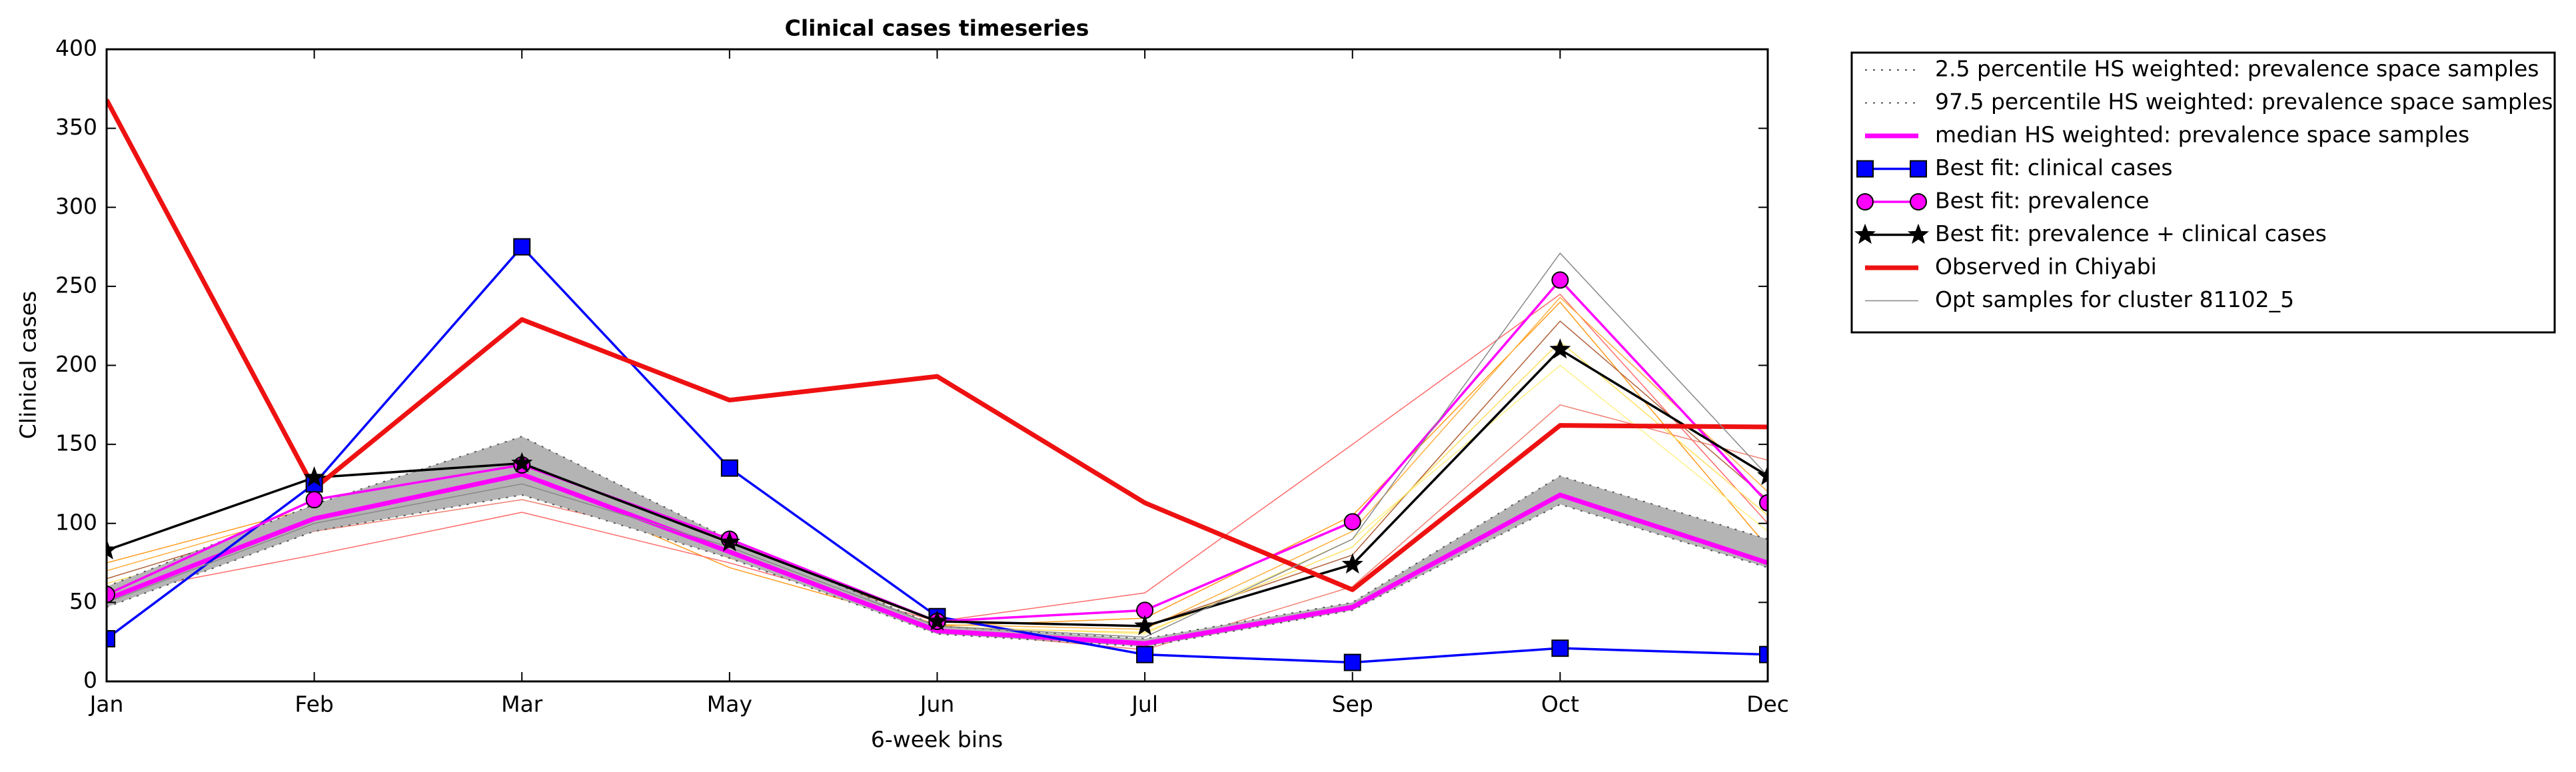 Image resolution: width=2576 pixels, height=772 pixels. I want to click on x-tick-label: Dec, so click(1767, 704).